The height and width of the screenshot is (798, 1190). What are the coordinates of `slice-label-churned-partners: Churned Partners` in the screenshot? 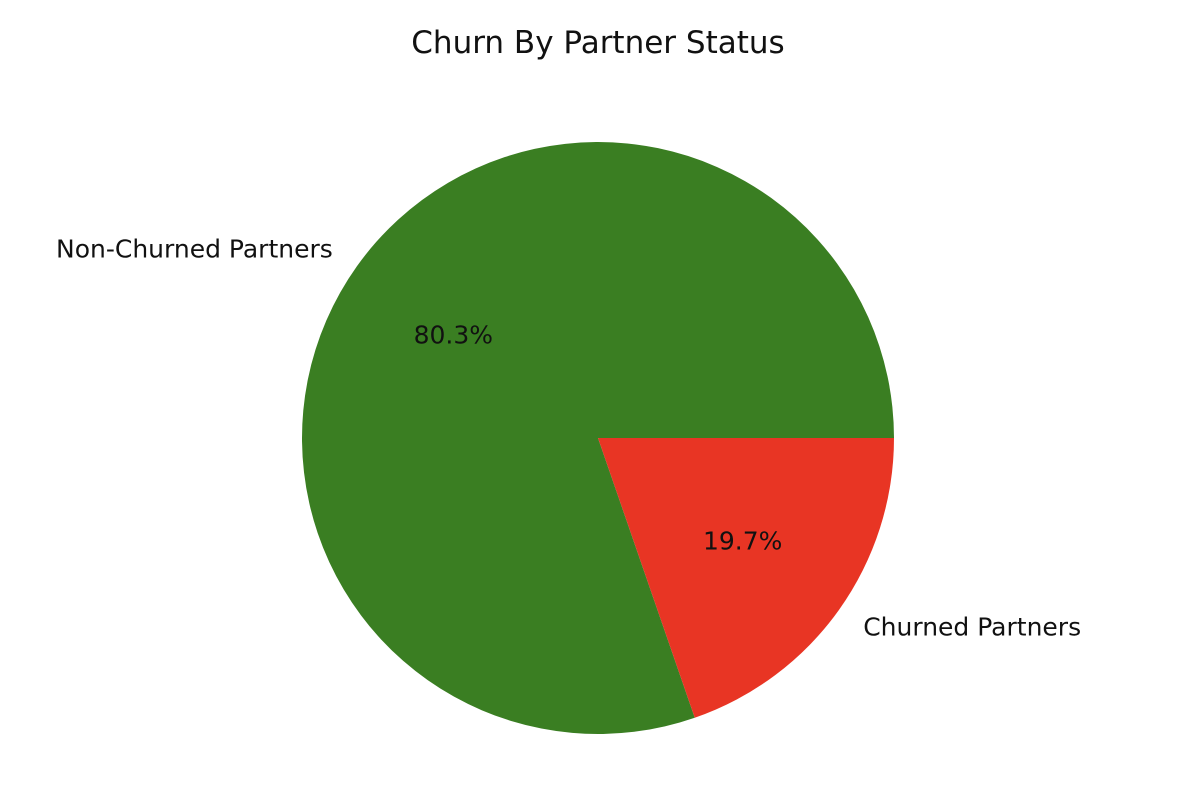 It's located at (972, 626).